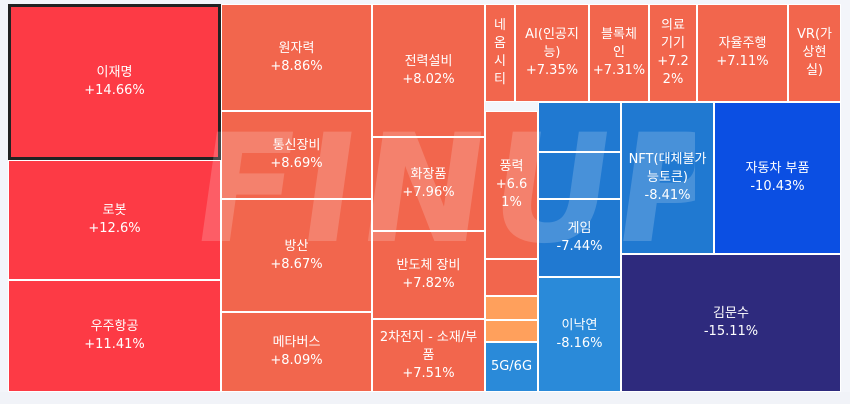  Describe the element at coordinates (296, 145) in the screenshot. I see `tile-label: 통신장비` at that location.